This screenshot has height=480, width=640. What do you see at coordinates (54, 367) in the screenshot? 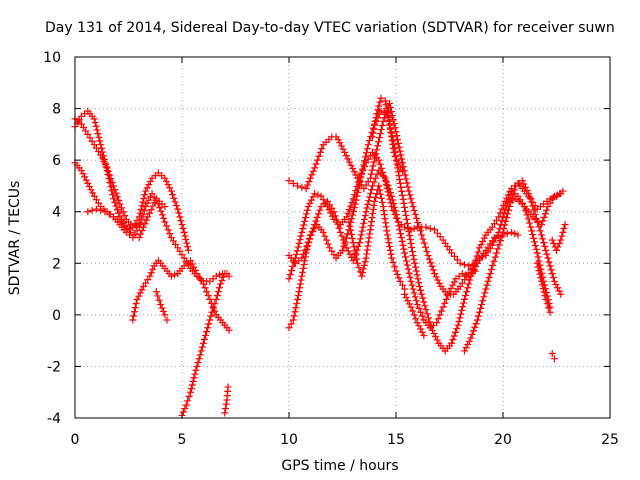
I see `y-tick-label: -2` at bounding box center [54, 367].